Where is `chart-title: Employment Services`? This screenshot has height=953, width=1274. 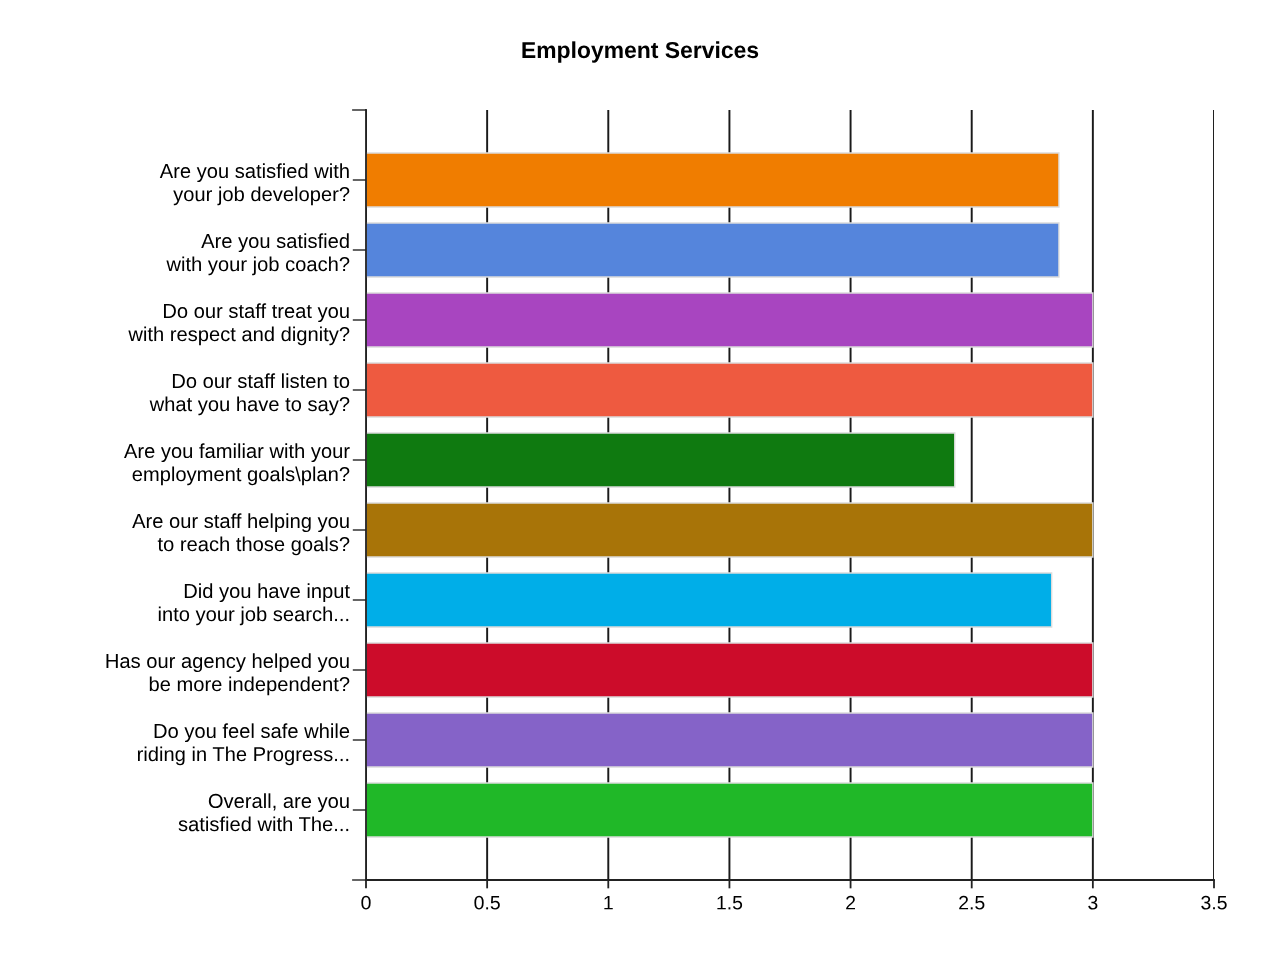
chart-title: Employment Services is located at coordinates (640, 52).